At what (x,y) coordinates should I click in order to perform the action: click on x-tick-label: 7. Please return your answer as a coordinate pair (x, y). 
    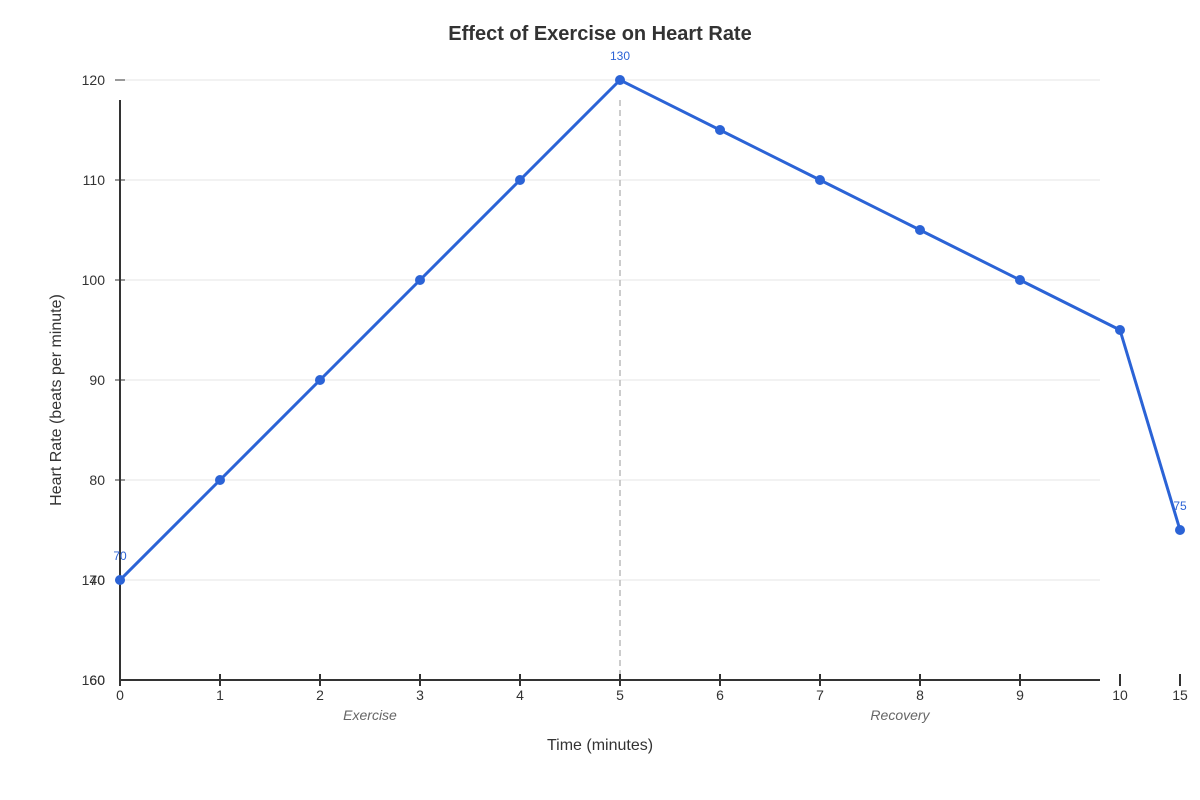
    Looking at the image, I should click on (820, 695).